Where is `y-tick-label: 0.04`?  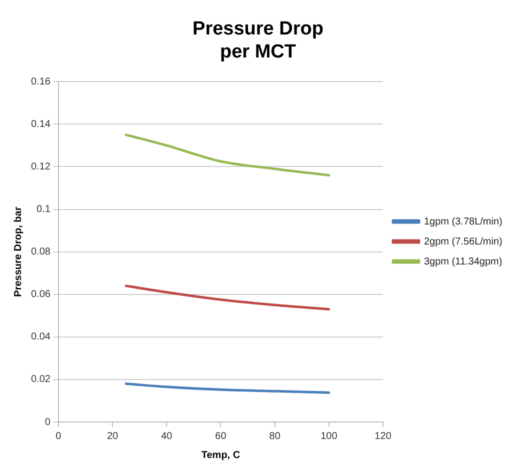 y-tick-label: 0.04 is located at coordinates (40, 337).